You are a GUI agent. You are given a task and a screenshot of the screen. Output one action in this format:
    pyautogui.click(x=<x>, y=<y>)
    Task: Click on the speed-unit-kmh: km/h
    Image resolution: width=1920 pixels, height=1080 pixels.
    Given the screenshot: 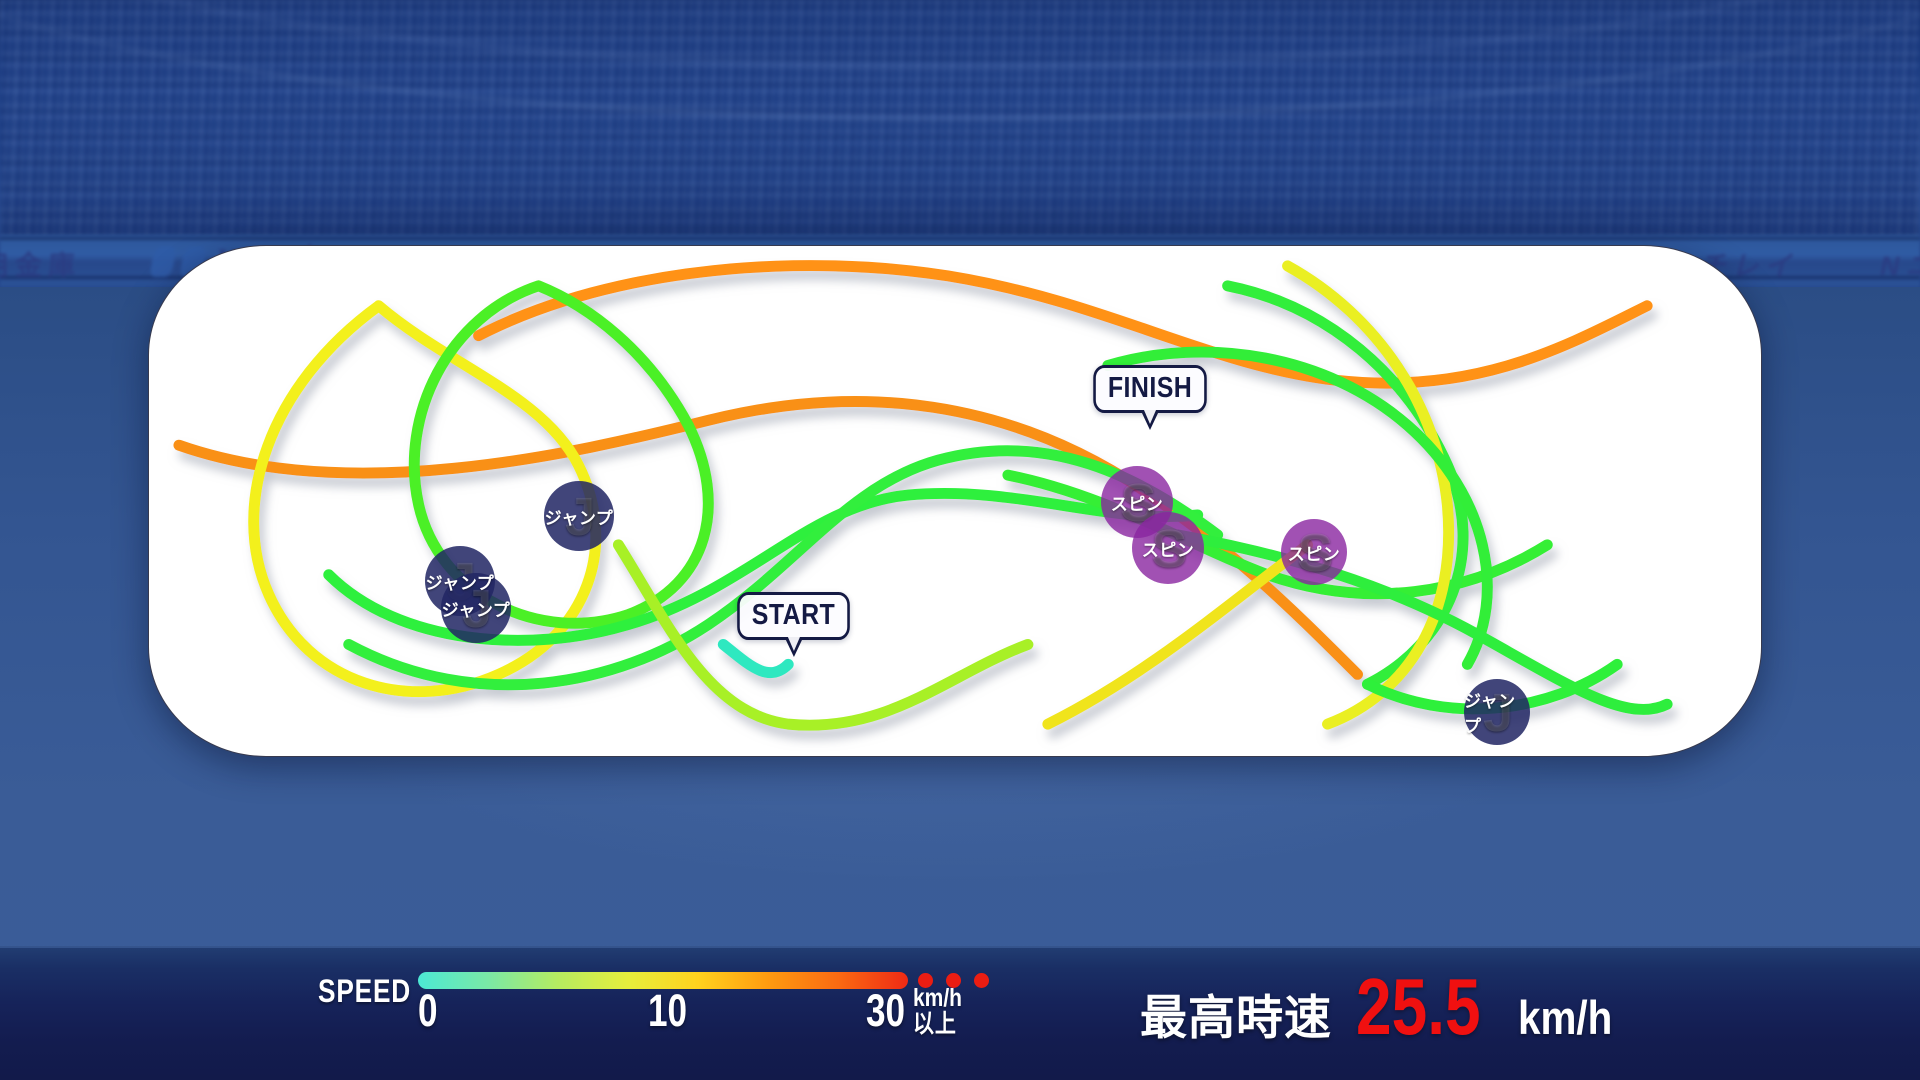 What is the action you would take?
    pyautogui.click(x=938, y=998)
    